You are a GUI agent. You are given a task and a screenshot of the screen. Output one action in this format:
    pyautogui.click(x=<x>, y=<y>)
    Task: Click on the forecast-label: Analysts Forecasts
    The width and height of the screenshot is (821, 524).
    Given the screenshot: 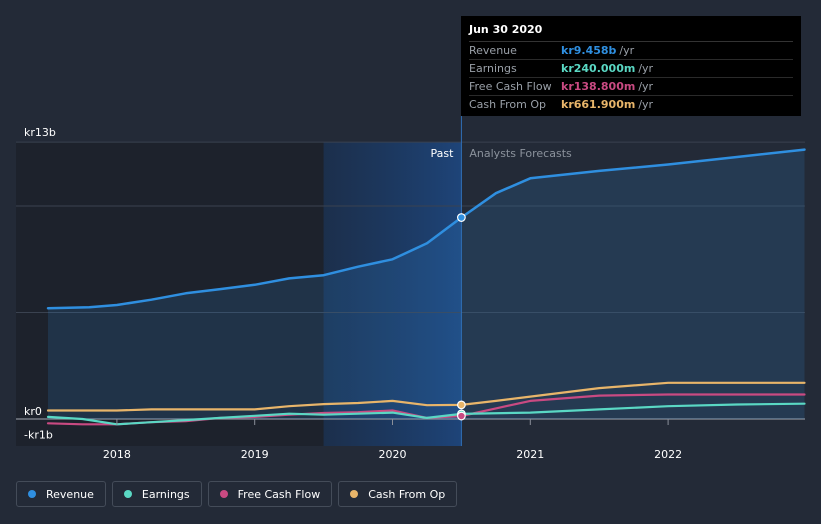 What is the action you would take?
    pyautogui.click(x=520, y=153)
    